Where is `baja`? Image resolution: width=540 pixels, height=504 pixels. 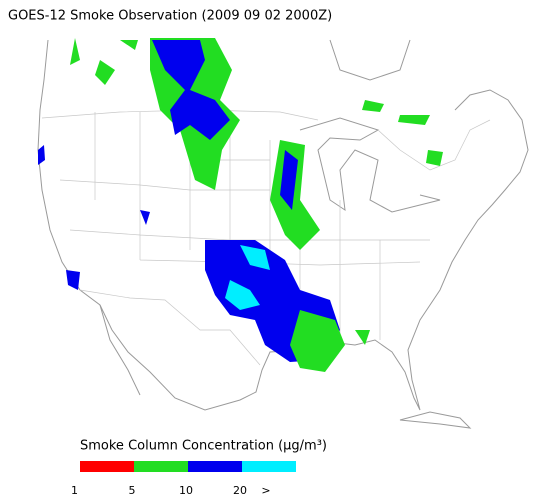
baja is located at coordinates (120, 350).